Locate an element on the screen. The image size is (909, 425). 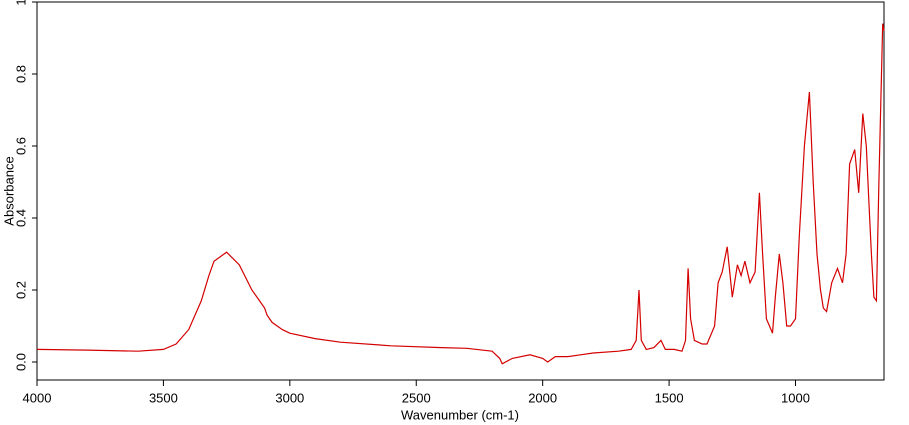
x-tick-label: 3000 is located at coordinates (289, 397).